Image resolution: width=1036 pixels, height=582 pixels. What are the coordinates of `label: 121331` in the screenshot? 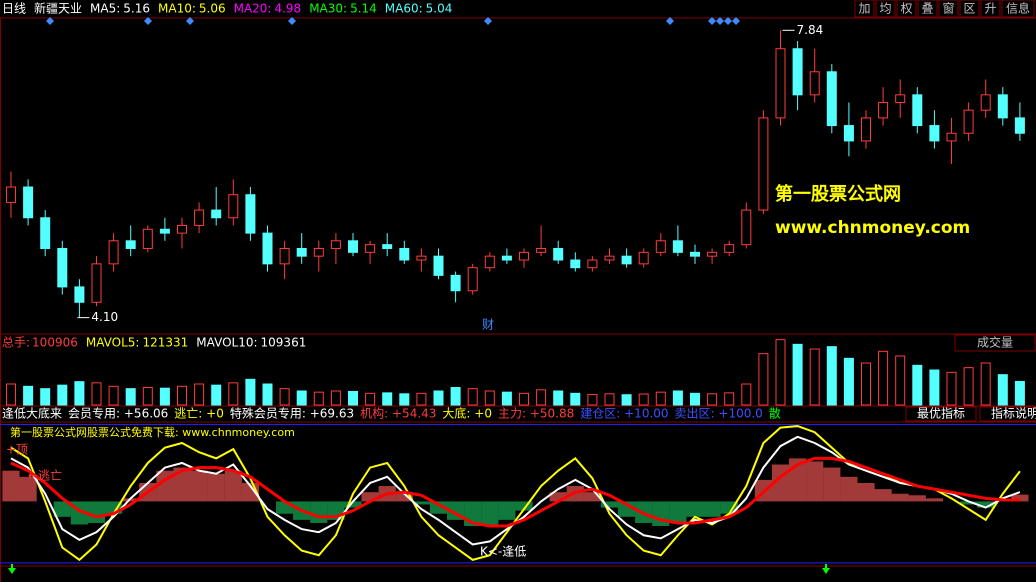 It's located at (165, 343).